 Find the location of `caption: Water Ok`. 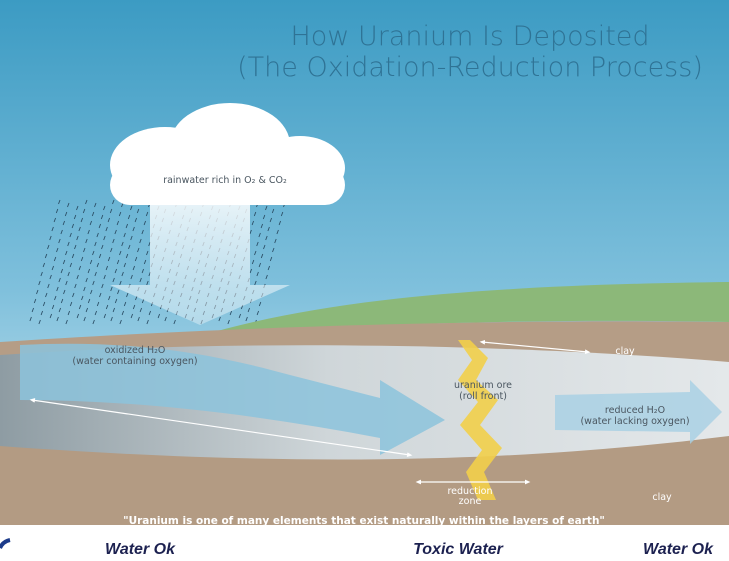

caption: Water Ok is located at coordinates (140, 549).